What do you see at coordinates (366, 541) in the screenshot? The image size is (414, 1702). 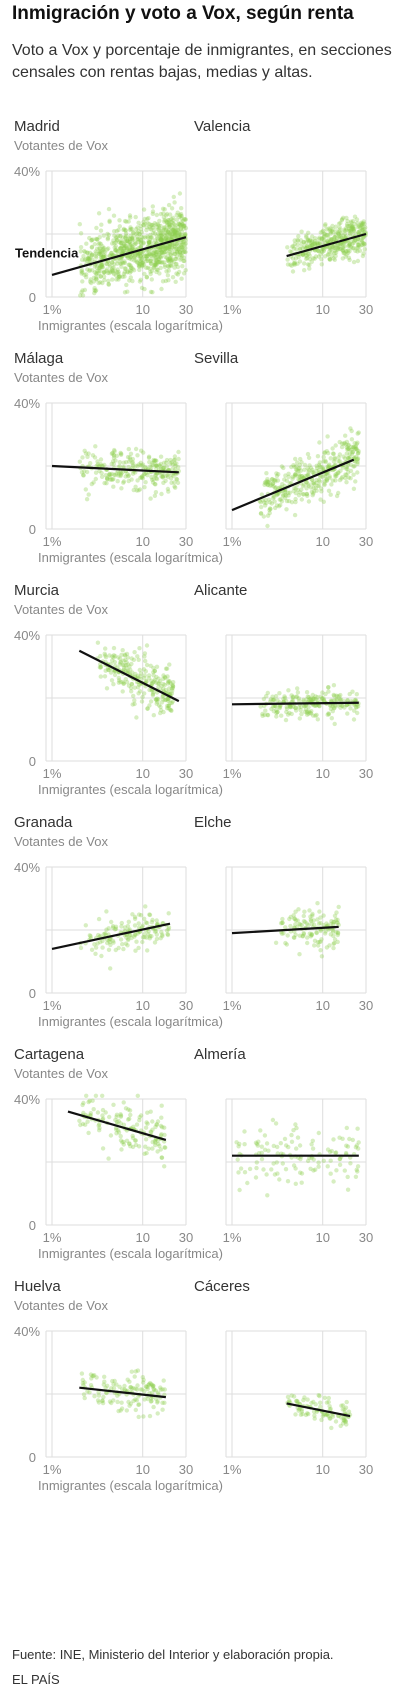 I see `x-tick-label: 30` at bounding box center [366, 541].